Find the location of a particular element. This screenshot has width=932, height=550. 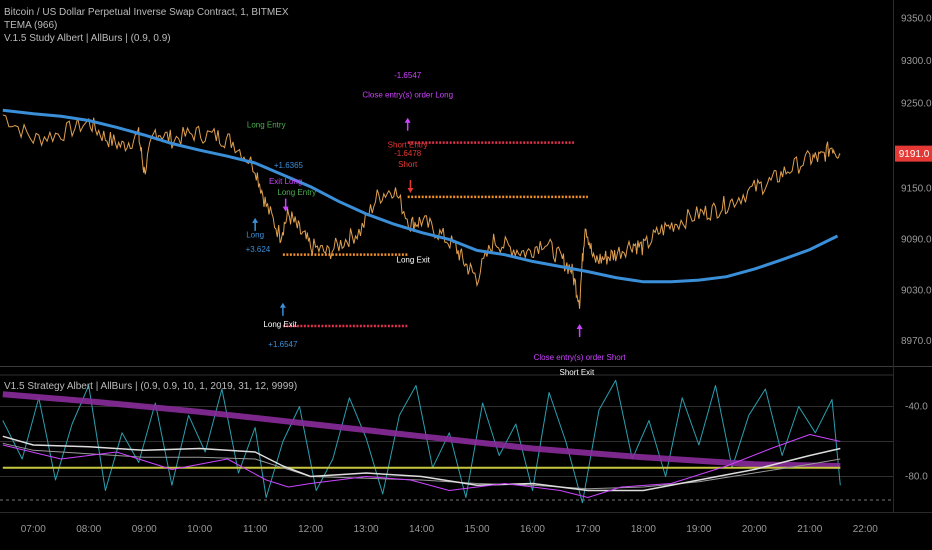

price-axis-tick-label: 9250.0 is located at coordinates (916, 104).